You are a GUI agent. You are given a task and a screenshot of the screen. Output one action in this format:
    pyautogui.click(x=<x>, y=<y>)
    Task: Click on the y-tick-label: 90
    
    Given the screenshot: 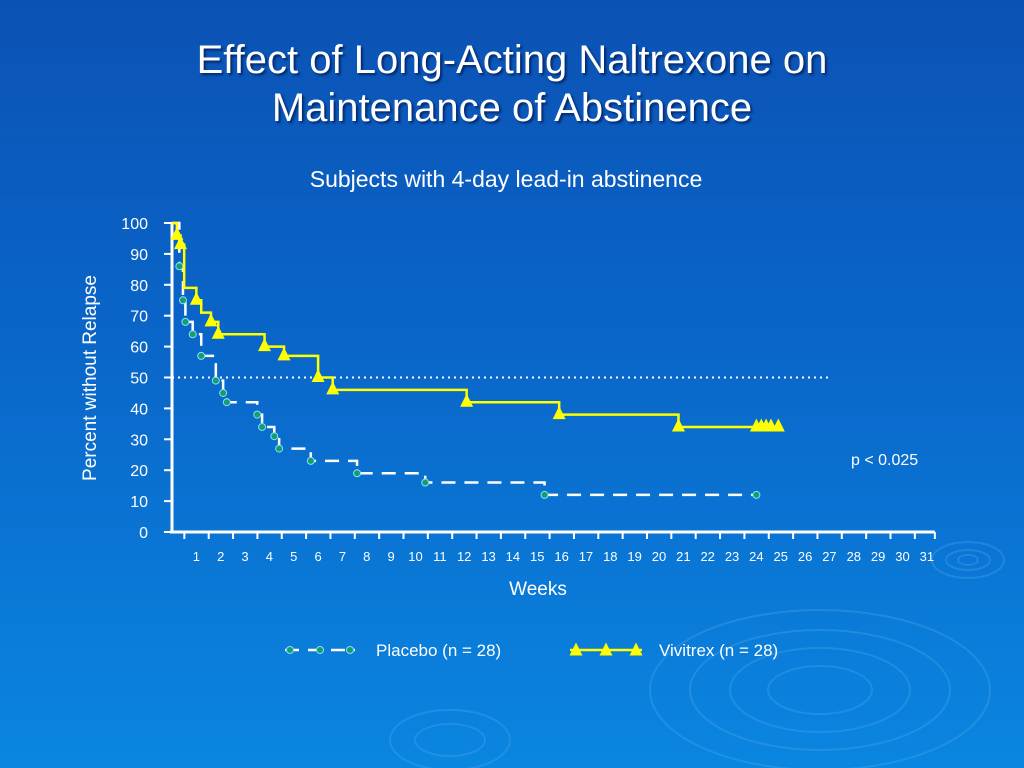 What is the action you would take?
    pyautogui.click(x=139, y=255)
    